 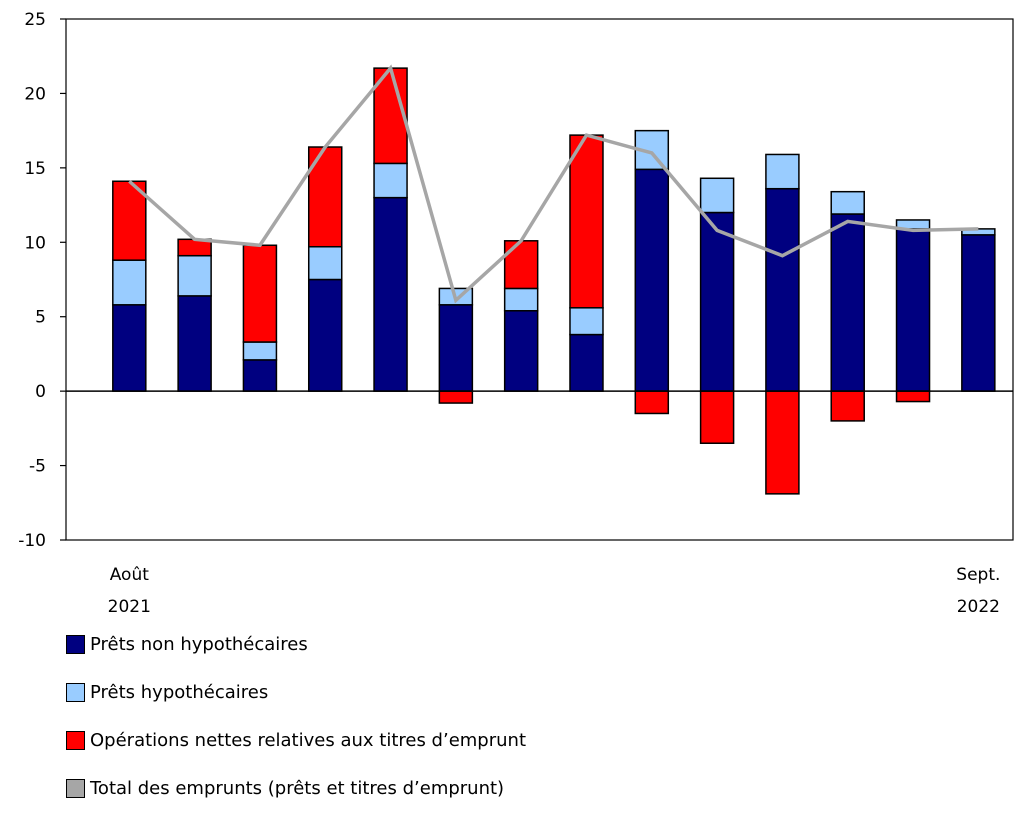 What do you see at coordinates (35, 169) in the screenshot?
I see `y-tick-label: 15` at bounding box center [35, 169].